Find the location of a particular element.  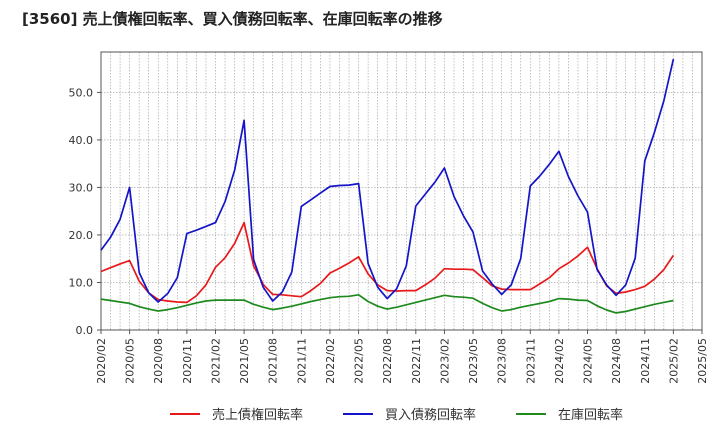

y-tick-label: 0.0 is located at coordinates (85, 330).